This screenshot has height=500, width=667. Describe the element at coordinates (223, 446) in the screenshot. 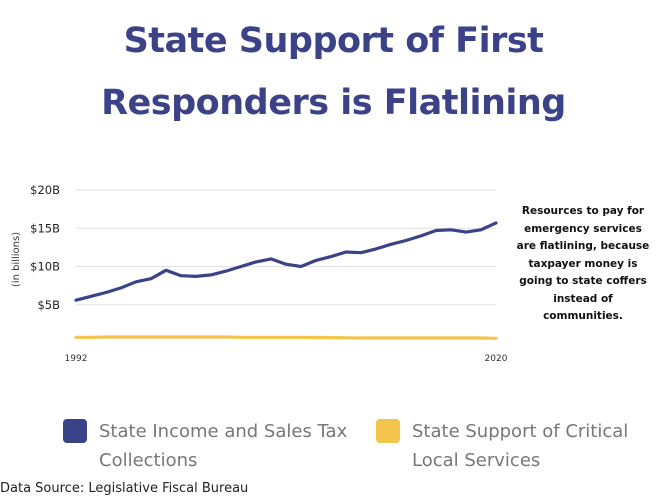

I see `legend-label-series-1: State Income and Sales Tax Collections` at that location.